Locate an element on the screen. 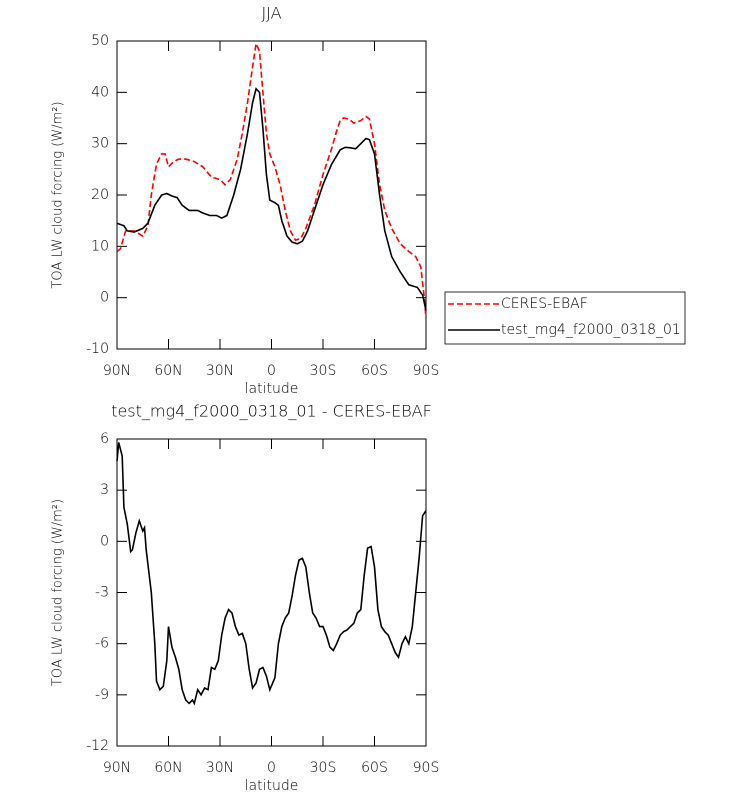  y-tick-label: 3 is located at coordinates (104, 490).